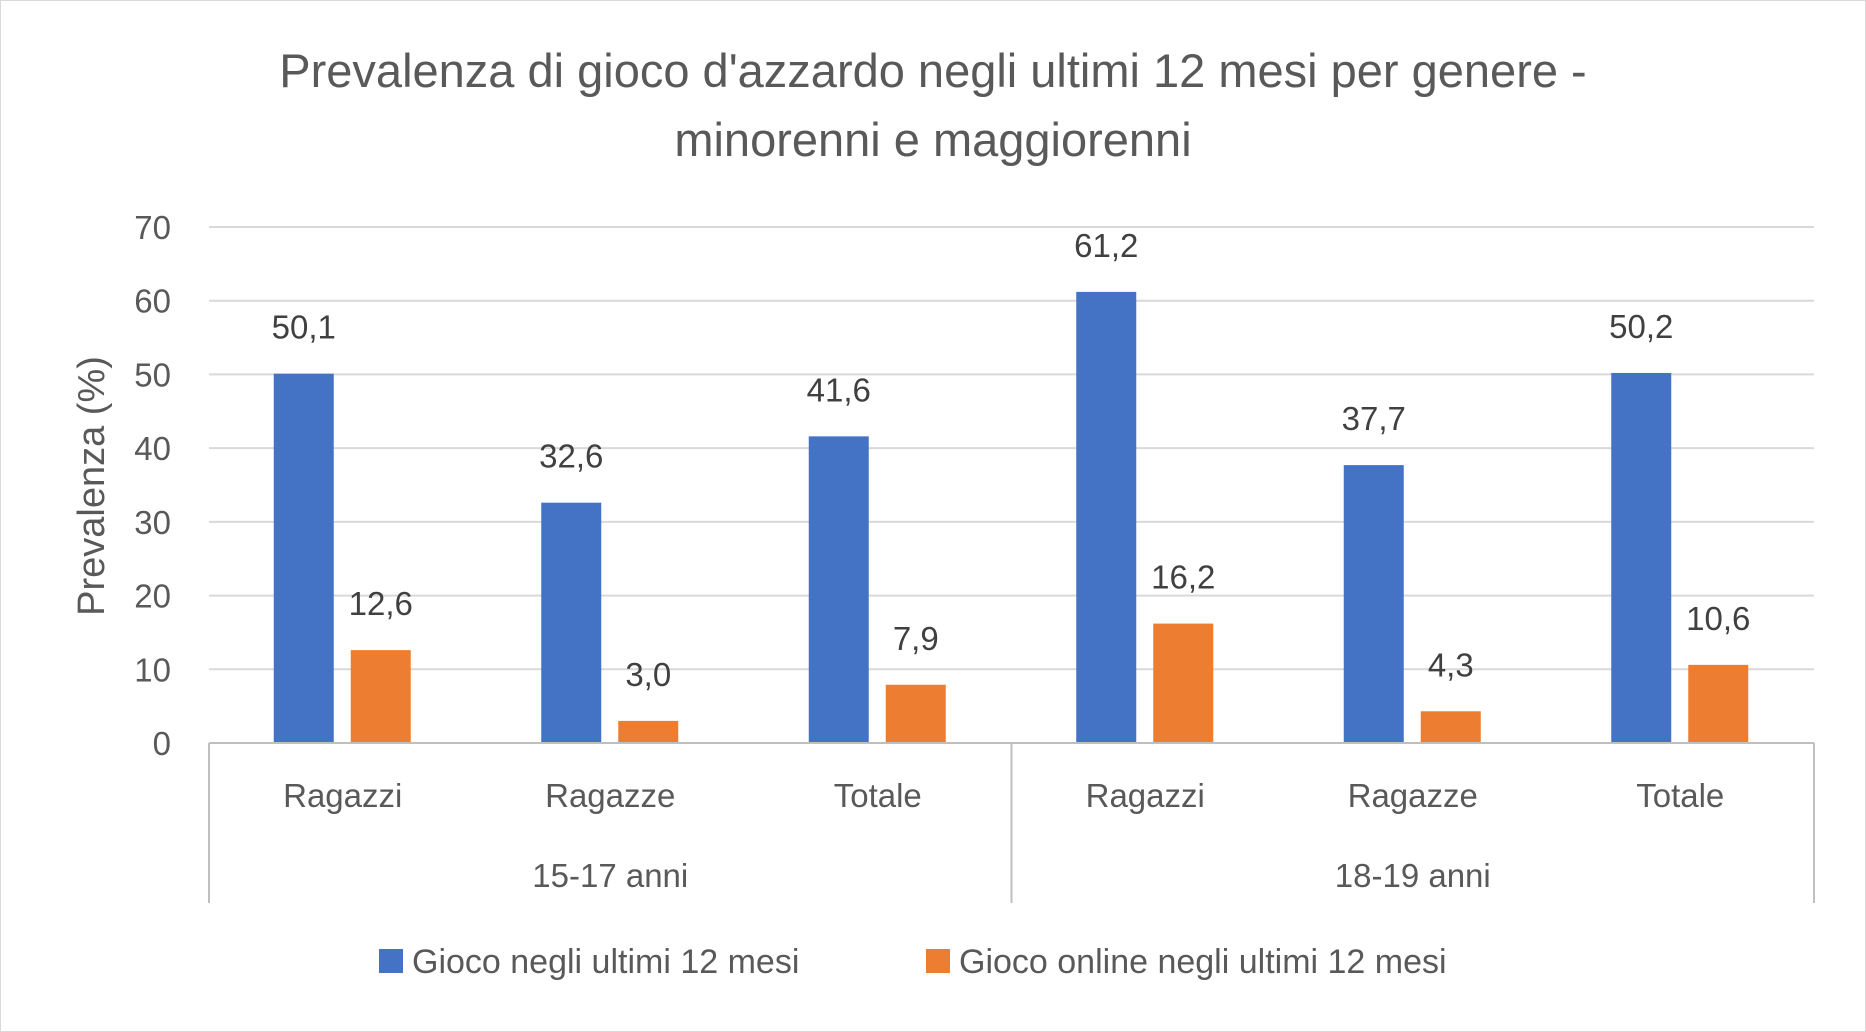 This screenshot has width=1866, height=1032. Describe the element at coordinates (1106, 245) in the screenshot. I see `data-label: 61,2` at that location.